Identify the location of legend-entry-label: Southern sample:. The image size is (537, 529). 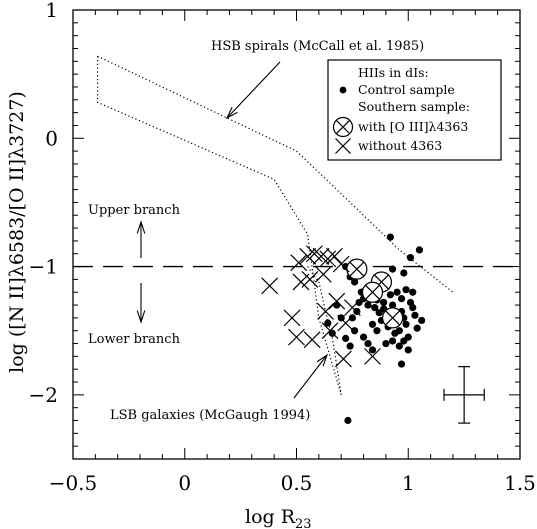
(414, 106).